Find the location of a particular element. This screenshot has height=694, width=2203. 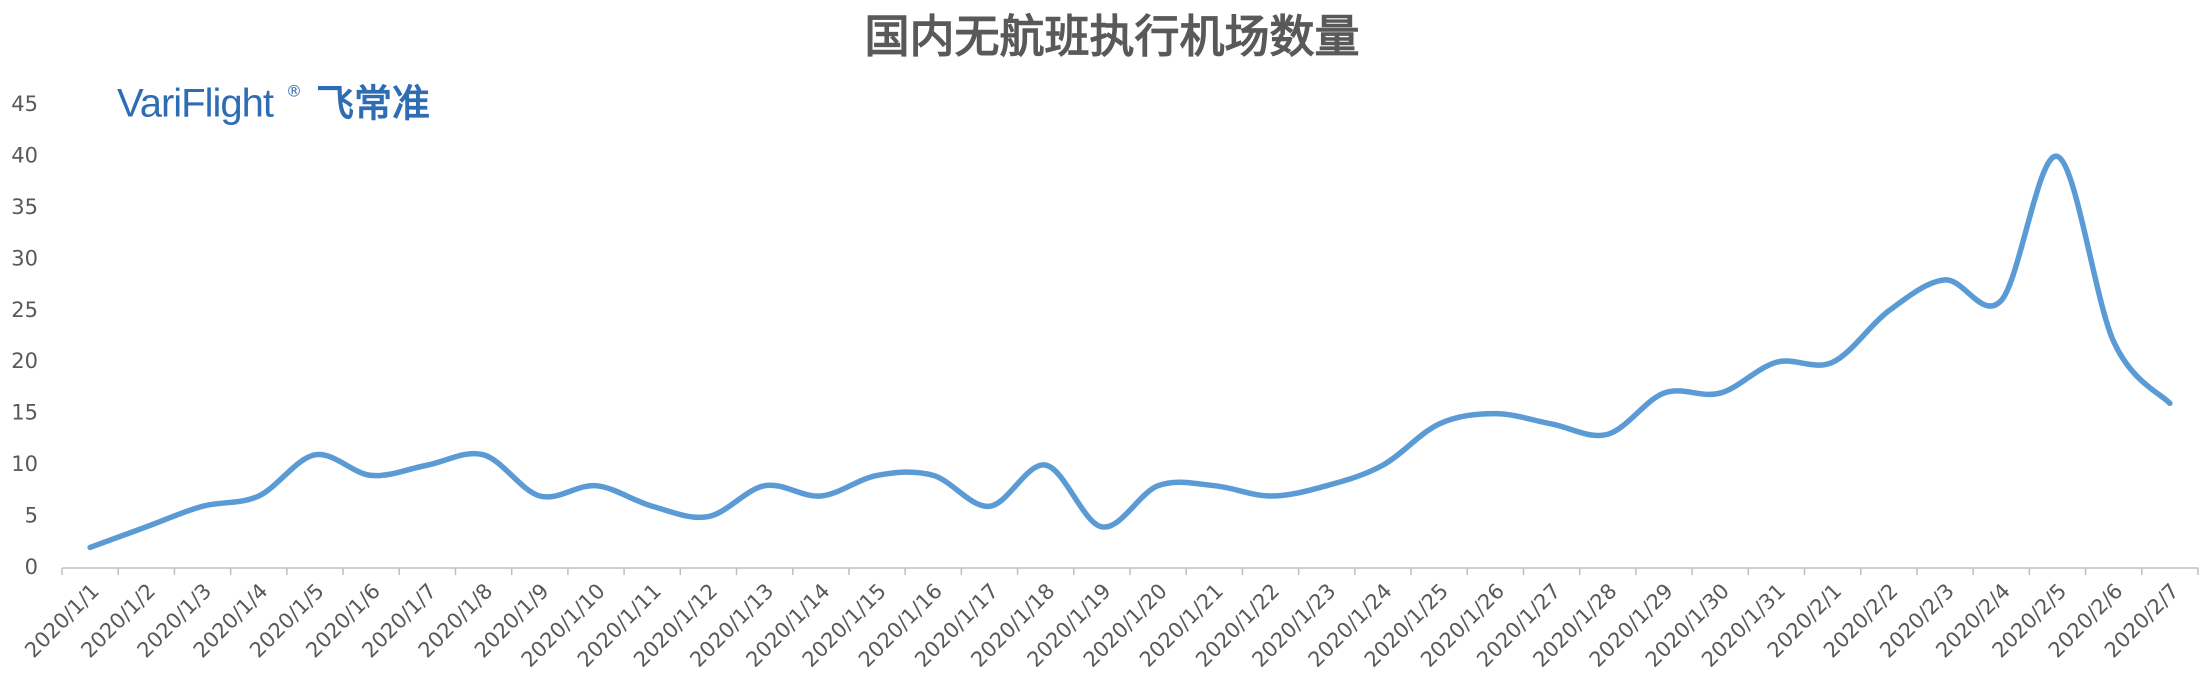

y-tick-label: 40 is located at coordinates (24, 155).